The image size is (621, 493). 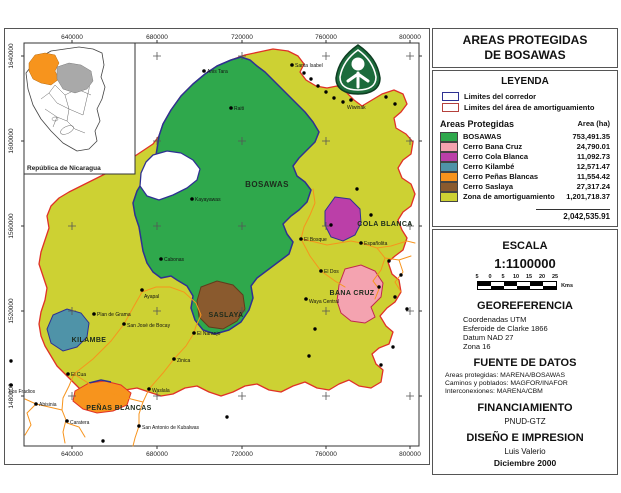 What do you see at coordinates (529, 277) in the screenshot?
I see `scale-bar-tick-label: 15` at bounding box center [529, 277].